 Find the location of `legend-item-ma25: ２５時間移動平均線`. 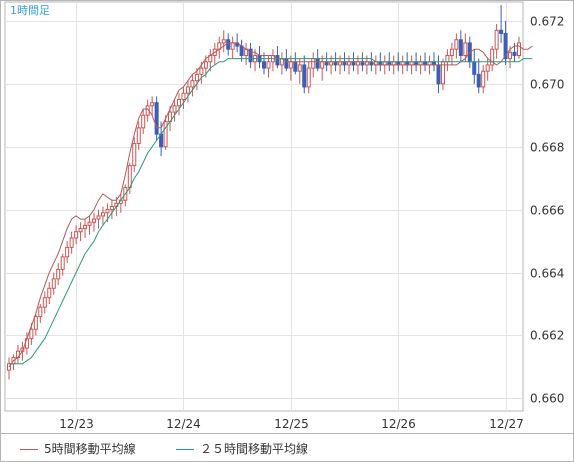

legend-item-ma25: ２５時間移動平均線 is located at coordinates (242, 448).